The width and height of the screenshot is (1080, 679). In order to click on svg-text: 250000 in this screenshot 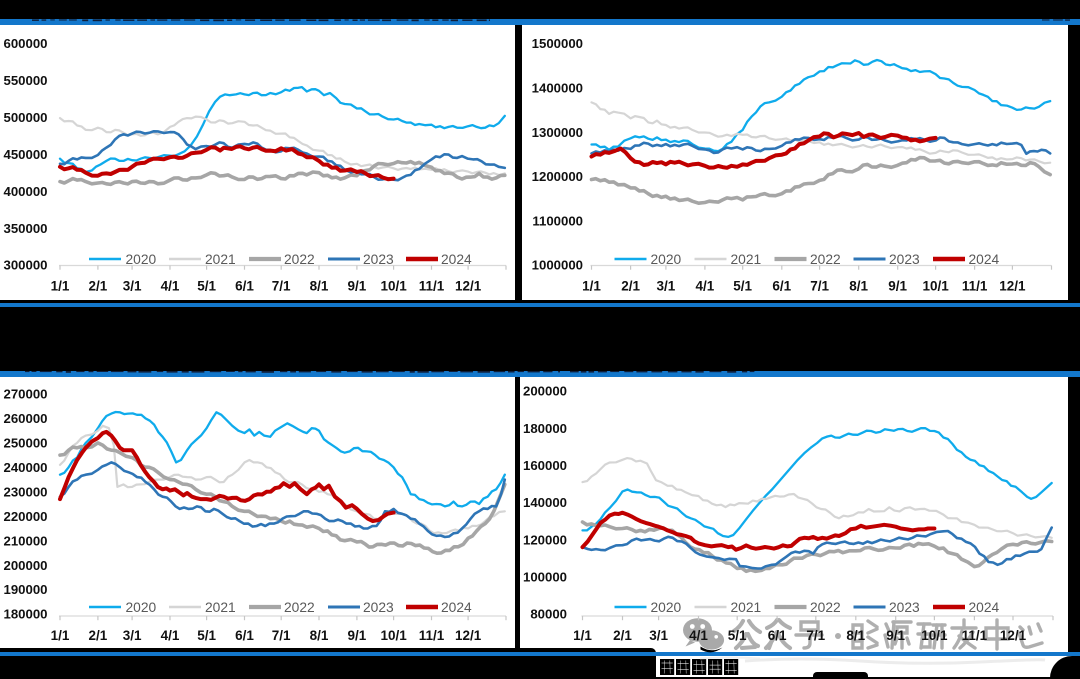, I will do `click(25, 443)`.